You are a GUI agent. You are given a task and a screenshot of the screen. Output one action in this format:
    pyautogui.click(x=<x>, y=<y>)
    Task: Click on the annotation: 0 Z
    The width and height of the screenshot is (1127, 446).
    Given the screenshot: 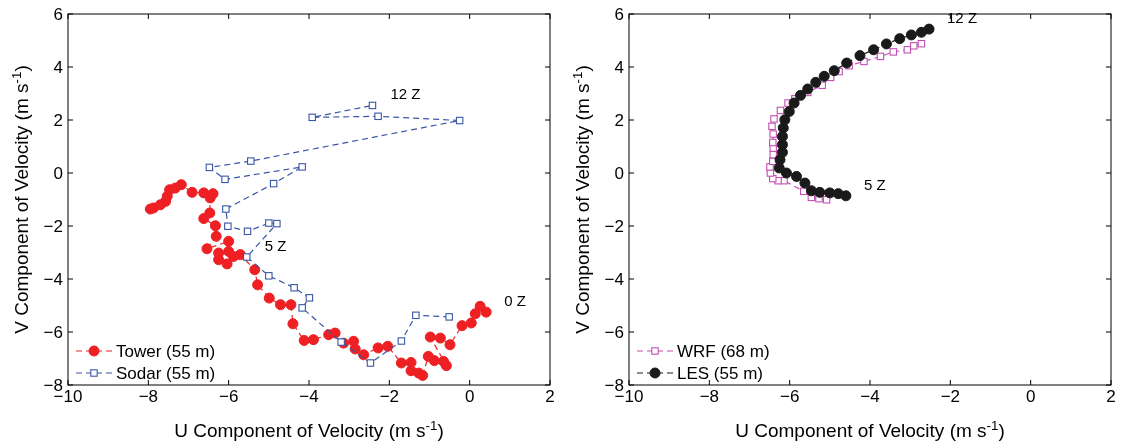 What is the action you would take?
    pyautogui.click(x=515, y=301)
    